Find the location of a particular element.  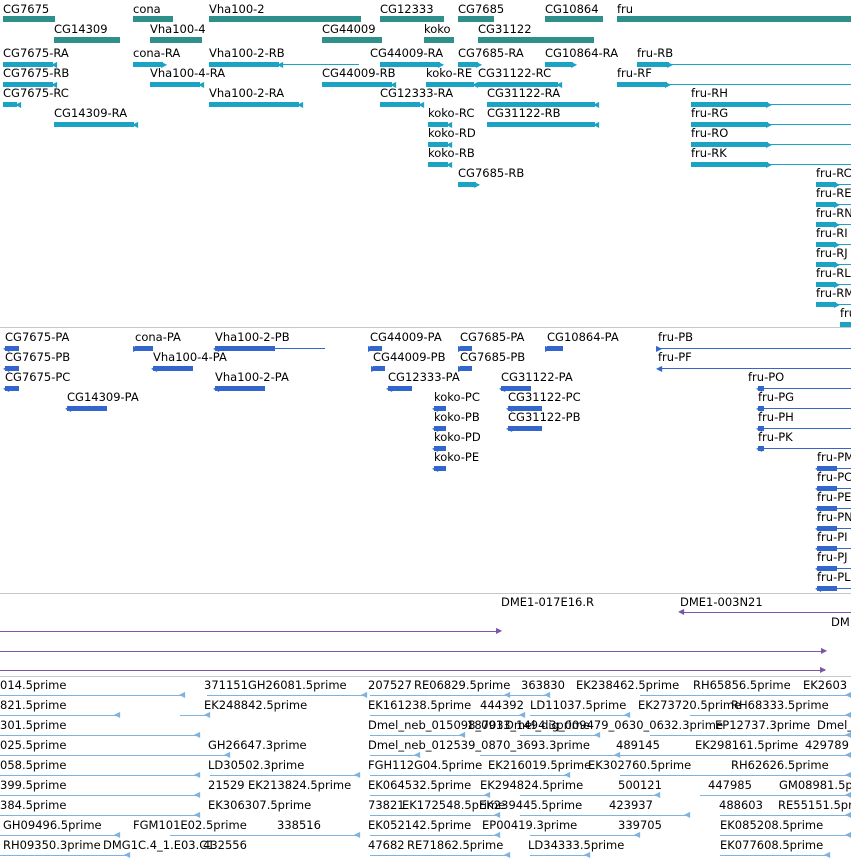

transcript-feature-cg44009-rb is located at coordinates (357, 84).